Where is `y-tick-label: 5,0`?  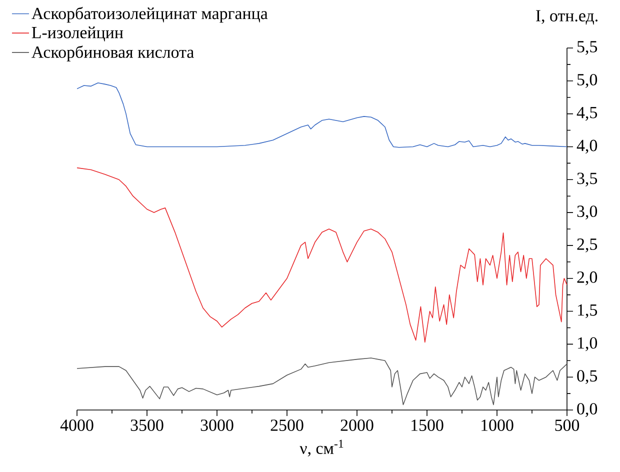 y-tick-label: 5,0 is located at coordinates (588, 81).